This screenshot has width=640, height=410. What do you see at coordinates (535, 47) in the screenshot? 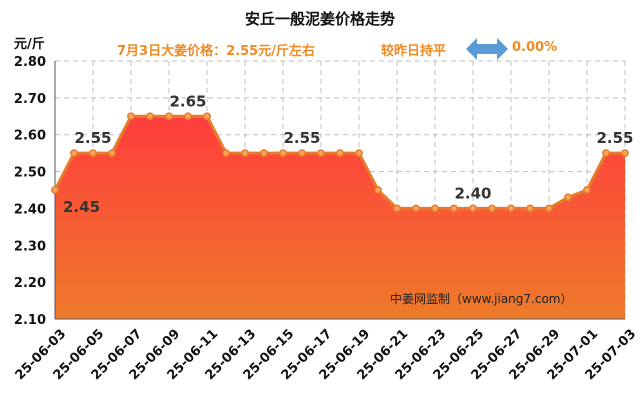
I see `change-percent: 0.00%` at bounding box center [535, 47].